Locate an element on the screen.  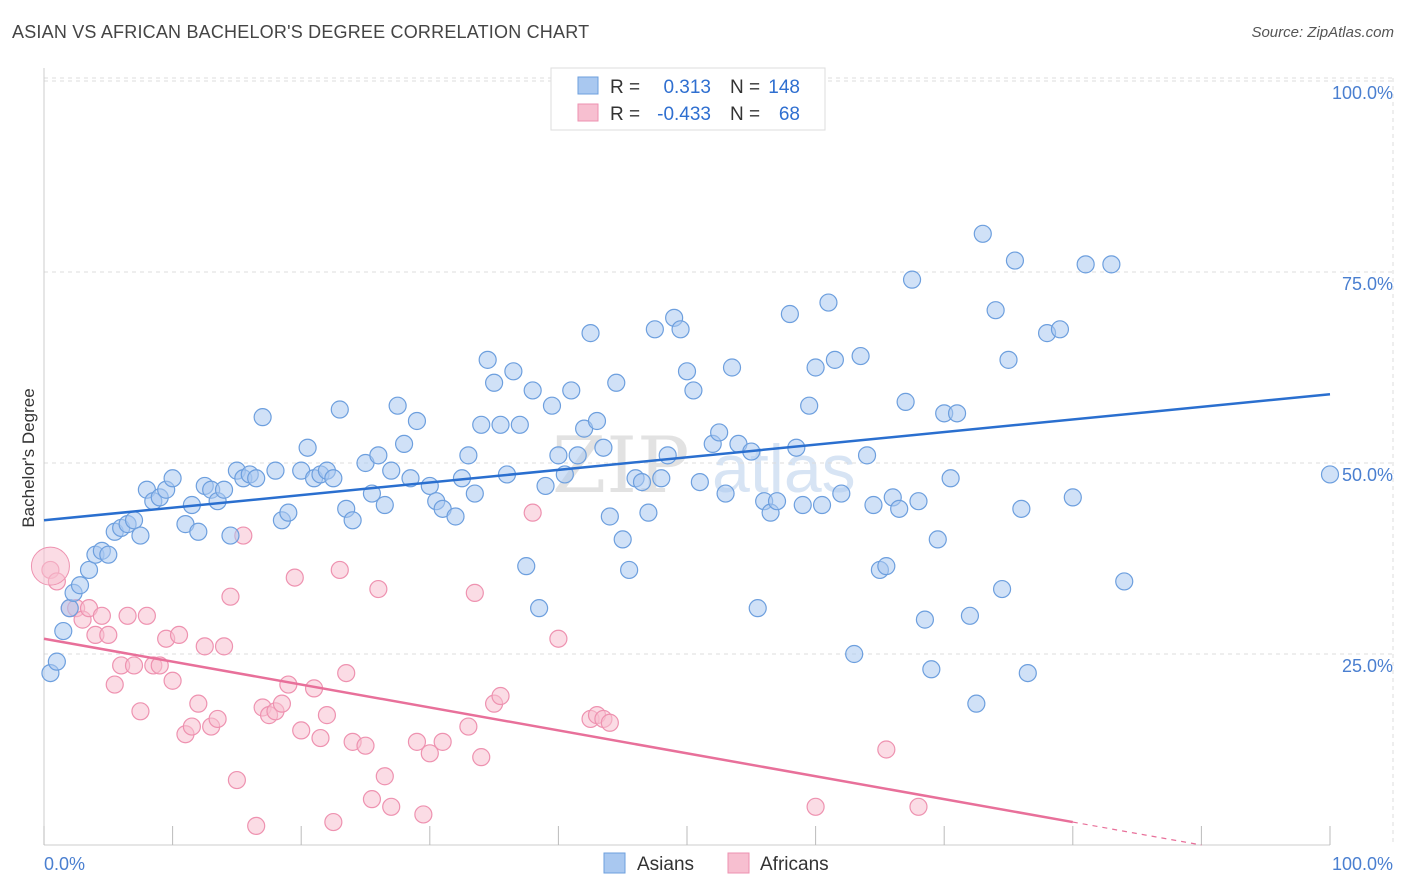
bottom-legend-africans: Africans is located at coordinates (794, 864).